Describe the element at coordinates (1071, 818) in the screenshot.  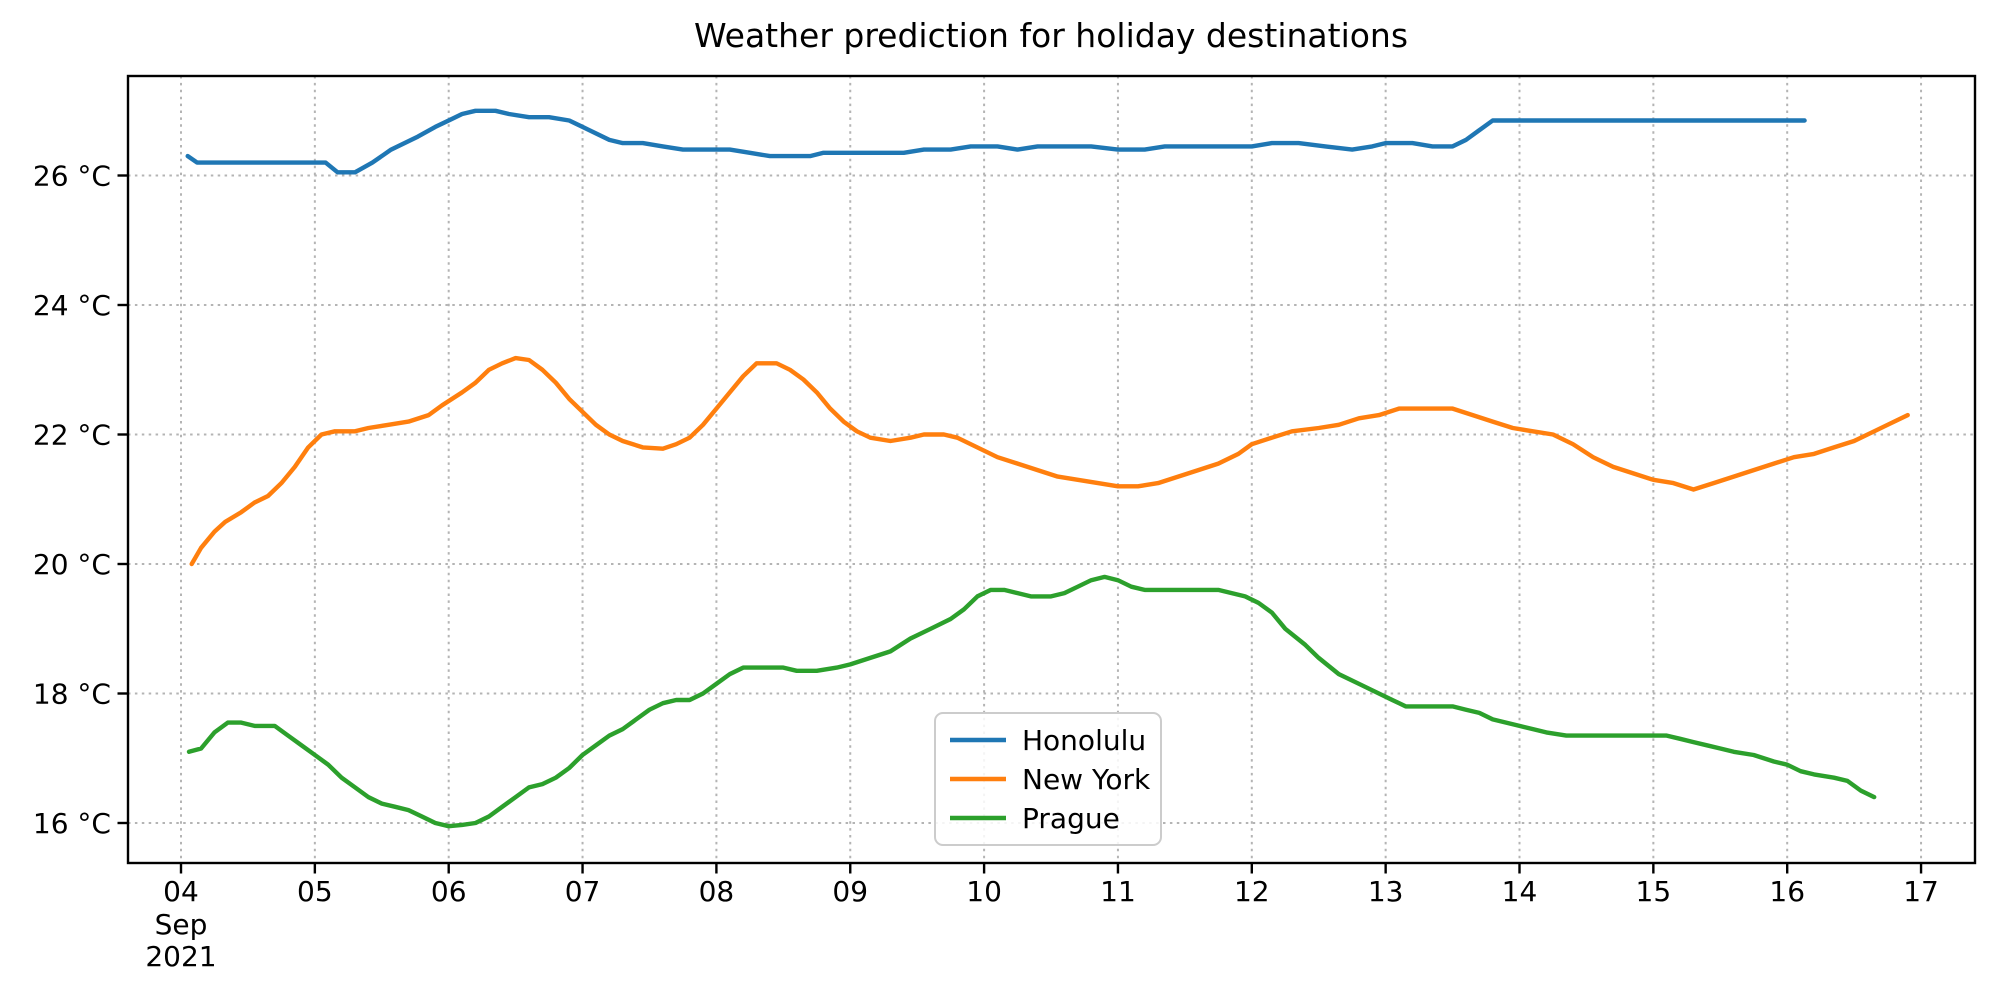
I see `legend-label-prague: Prague` at that location.